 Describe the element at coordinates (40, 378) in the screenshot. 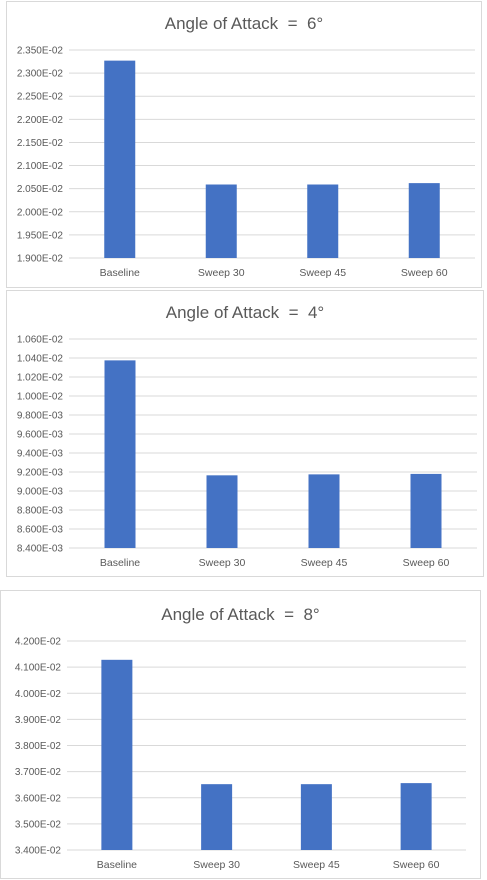

I see `y-tick-label: 1.020E-02` at that location.